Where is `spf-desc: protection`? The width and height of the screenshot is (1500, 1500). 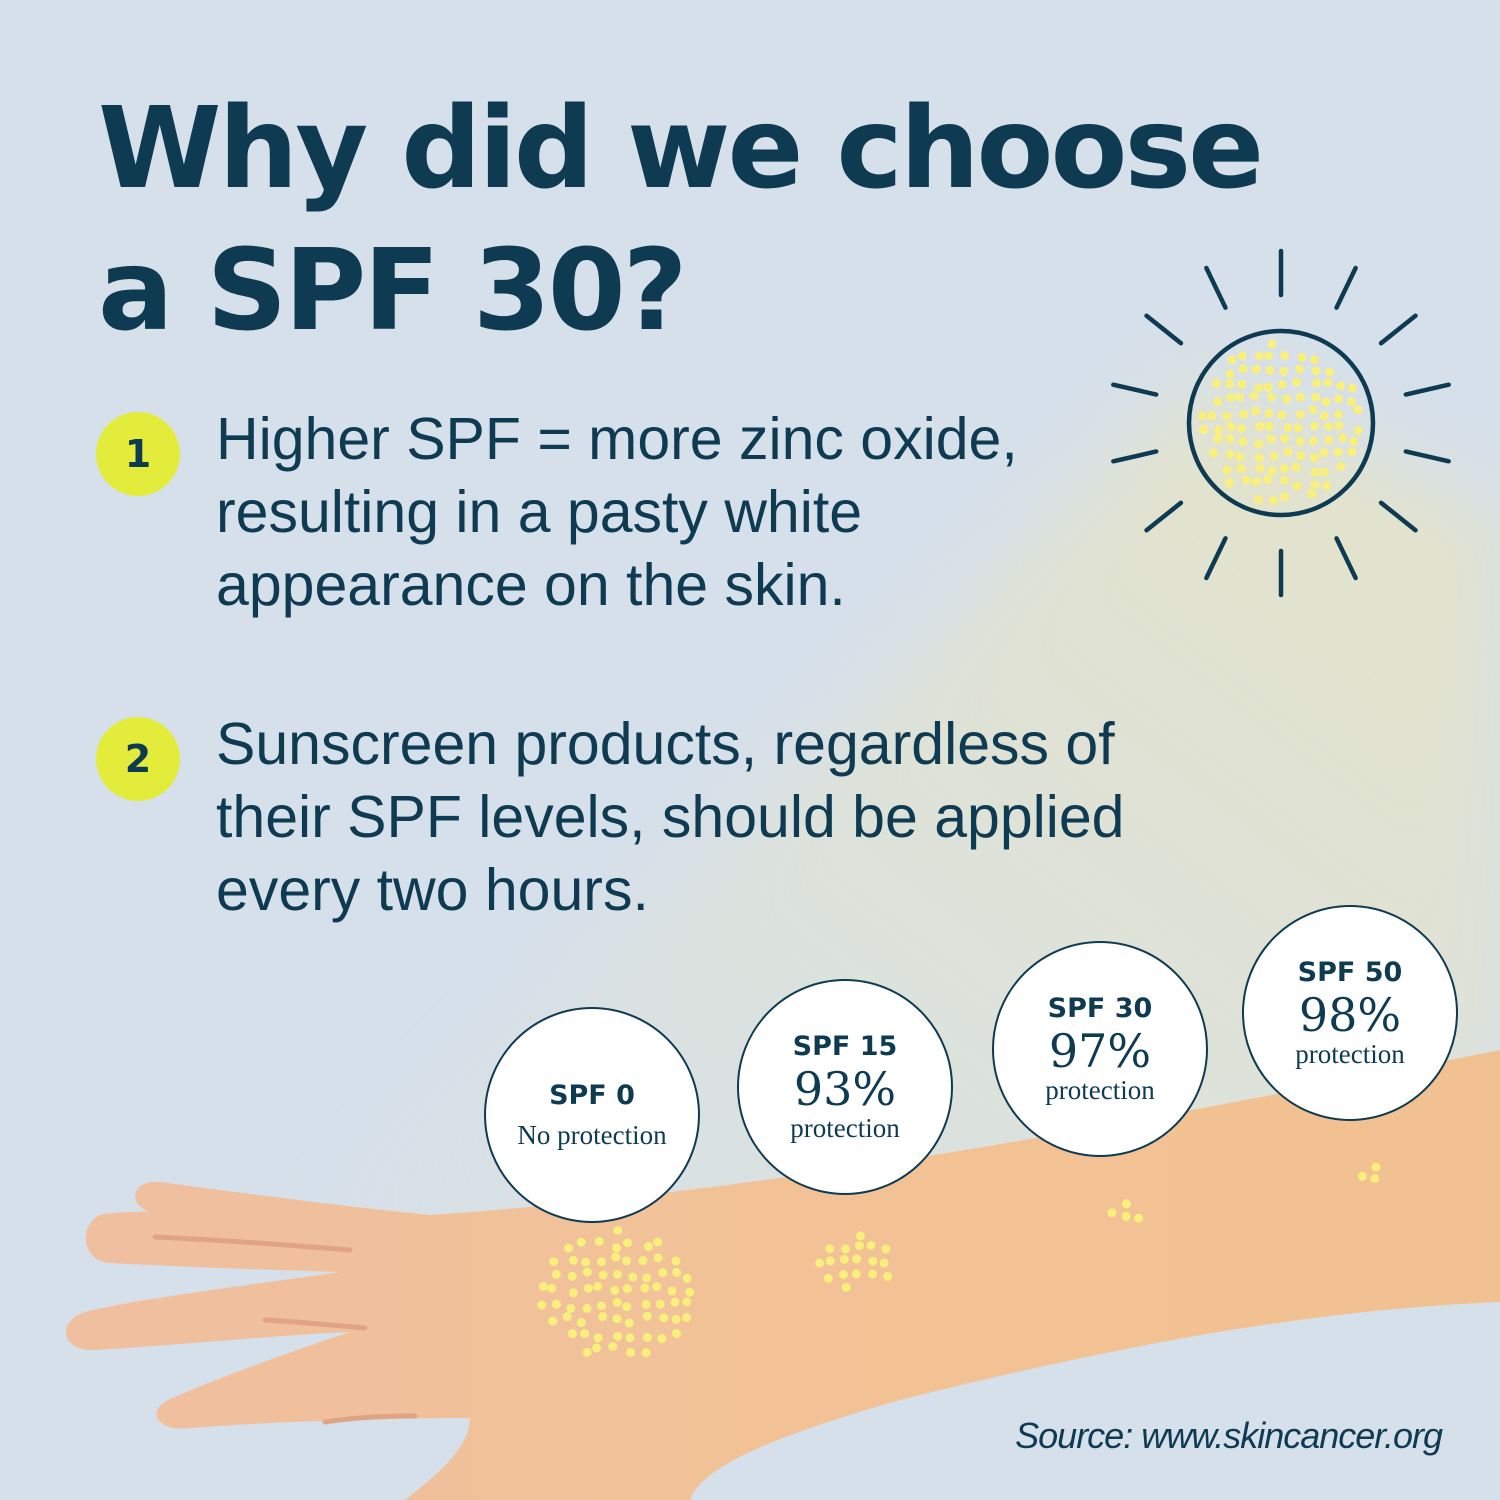 spf-desc: protection is located at coordinates (845, 1128).